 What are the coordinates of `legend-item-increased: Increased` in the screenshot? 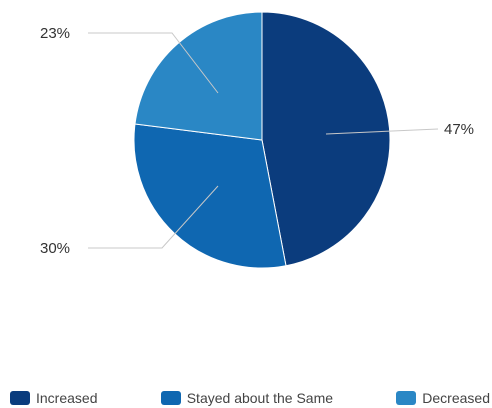 It's located at (53, 398).